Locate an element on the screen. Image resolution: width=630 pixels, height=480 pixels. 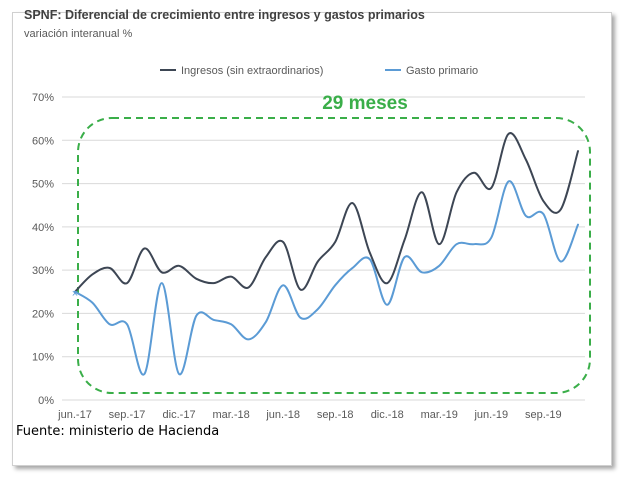
x-tick-label: mar.-19 is located at coordinates (439, 415).